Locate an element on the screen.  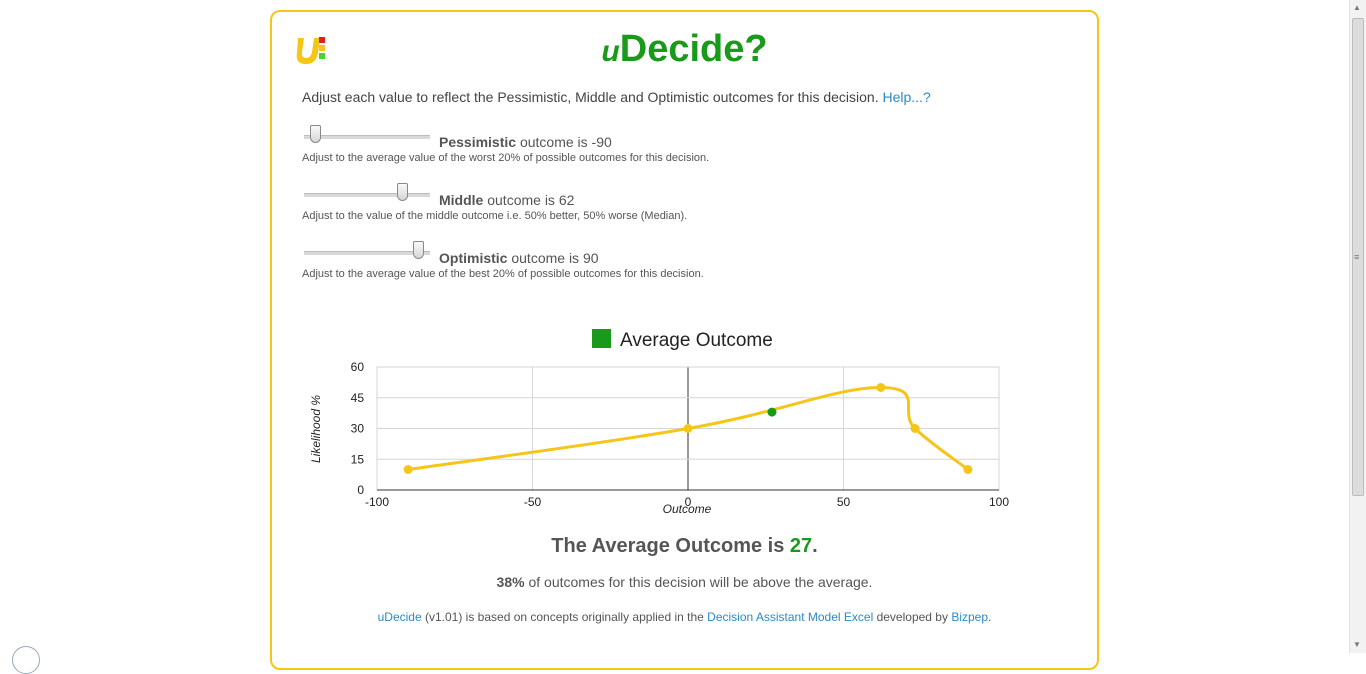
x-axis-label: Outcome is located at coordinates (687, 509).